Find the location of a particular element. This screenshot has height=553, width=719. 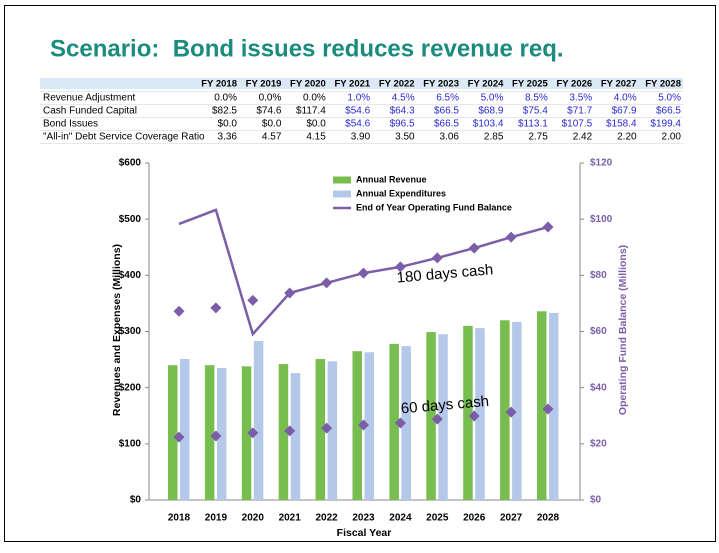

x-tick-label: 2028 is located at coordinates (548, 518).